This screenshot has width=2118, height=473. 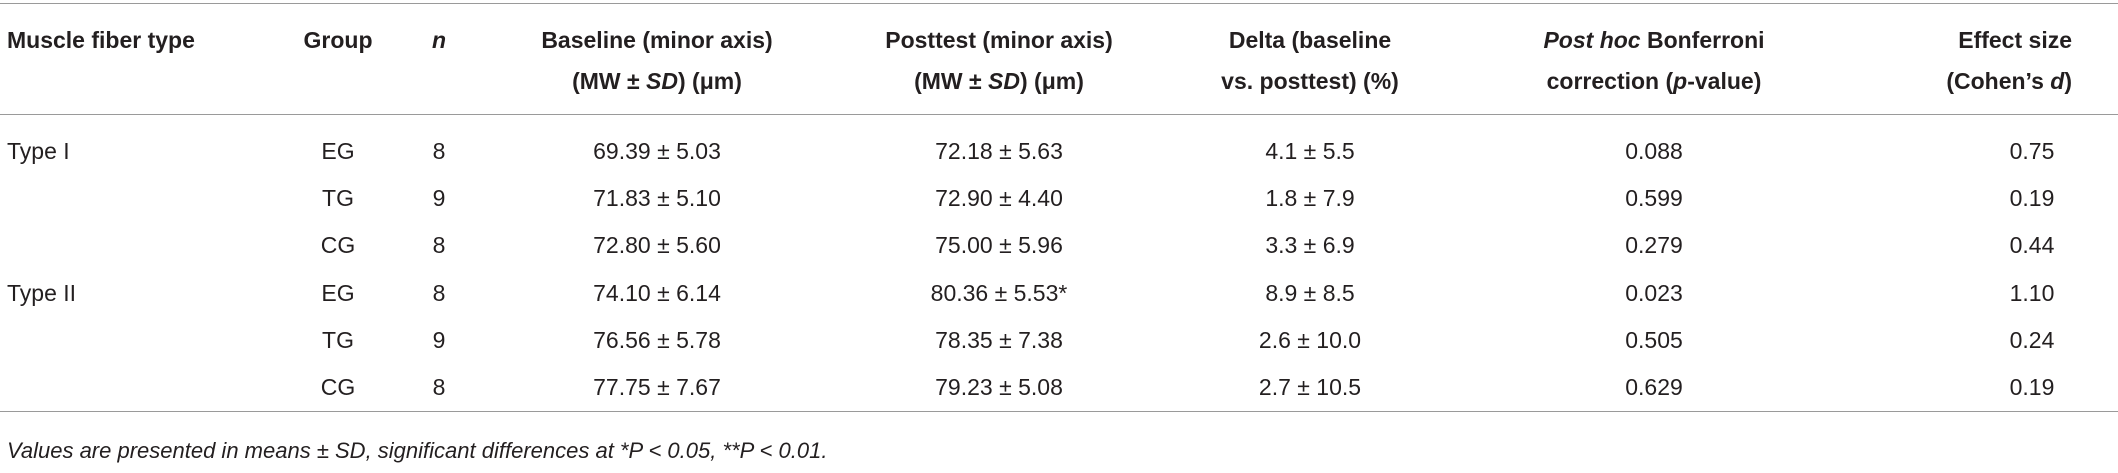 What do you see at coordinates (1310, 292) in the screenshot?
I see `table-cell: 8.9 ± 8.5` at bounding box center [1310, 292].